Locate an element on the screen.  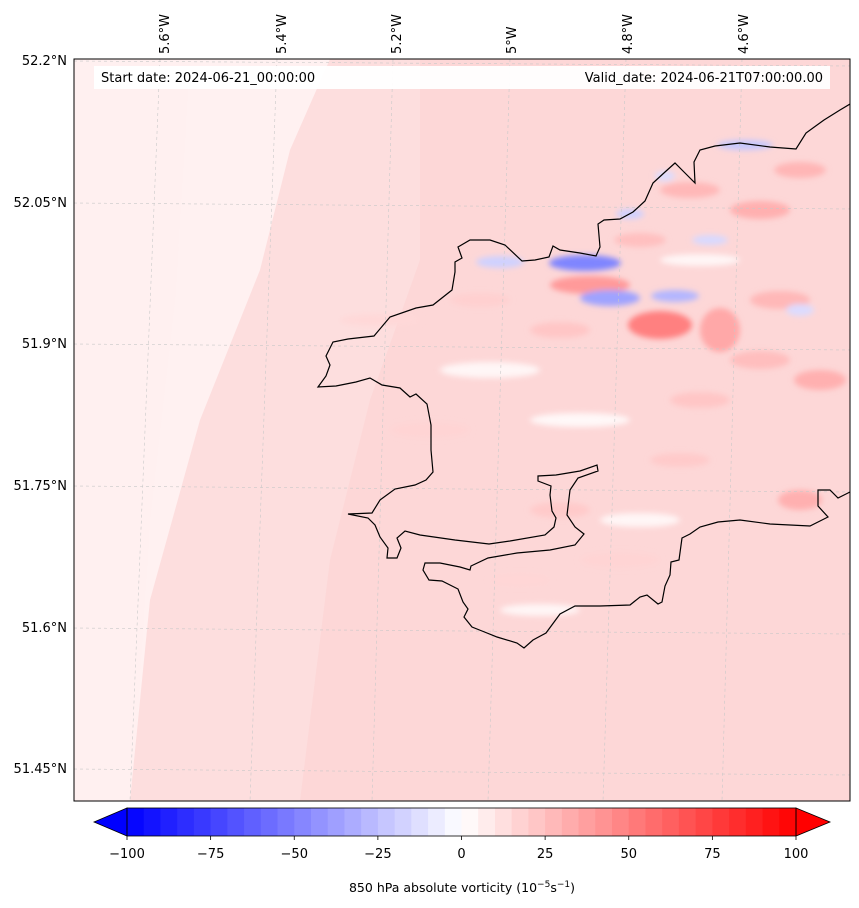
lon-label: 5.6°W is located at coordinates (165, 34).